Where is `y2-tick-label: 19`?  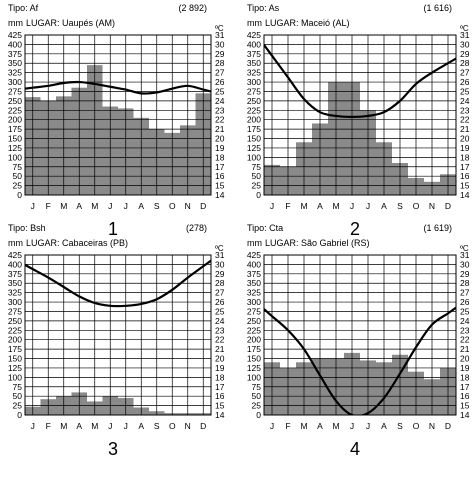 y2-tick-label: 19 is located at coordinates (465, 368).